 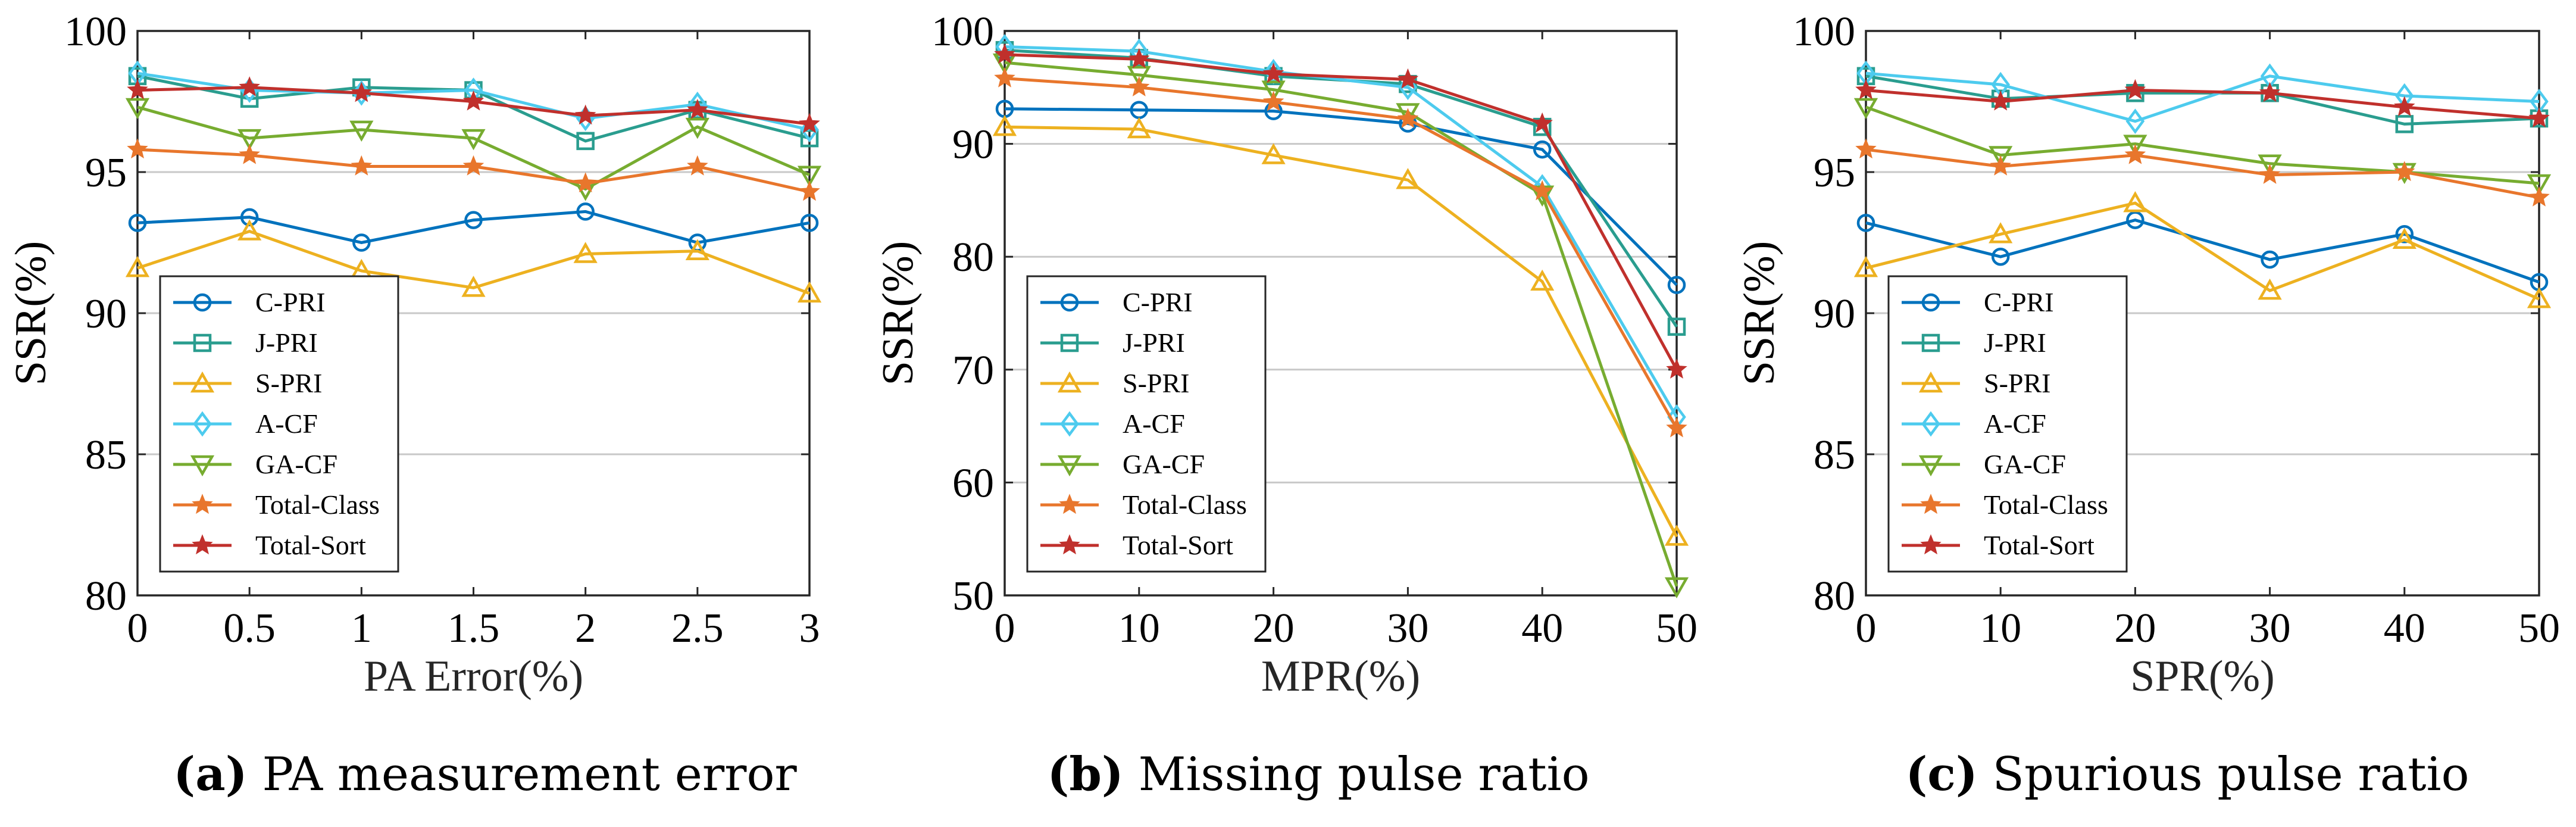 I want to click on ytick-label-1-5: 100, so click(x=962, y=32).